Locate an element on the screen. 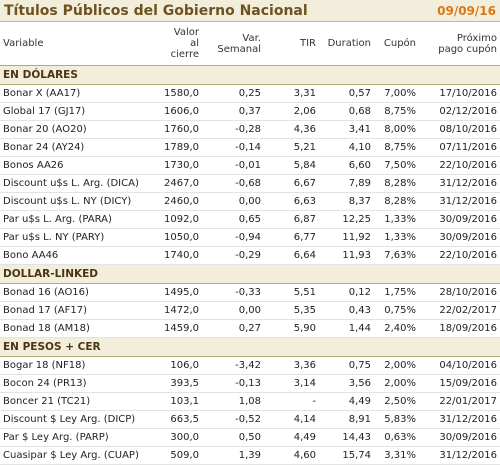 The height and width of the screenshot is (465, 500). cell: 0,57 is located at coordinates (346, 93).